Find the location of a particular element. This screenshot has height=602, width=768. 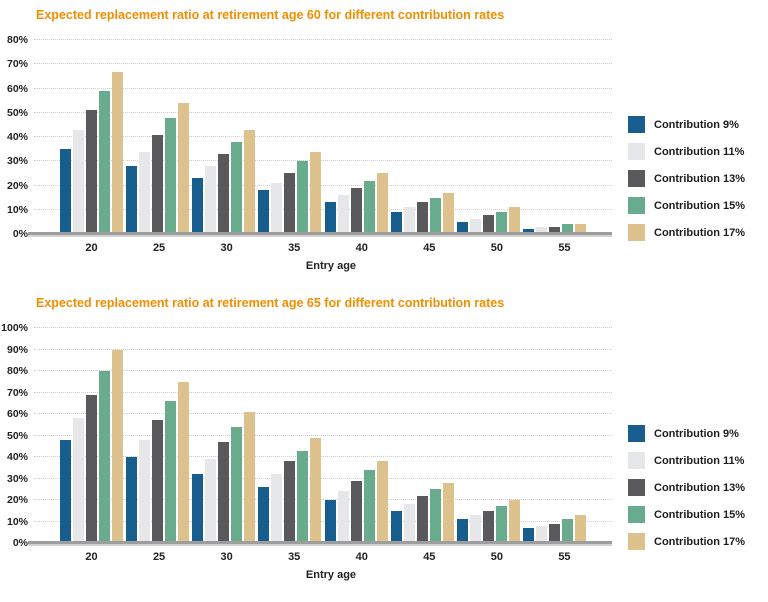

bar-contribution-15--age-55 is located at coordinates (567, 531).